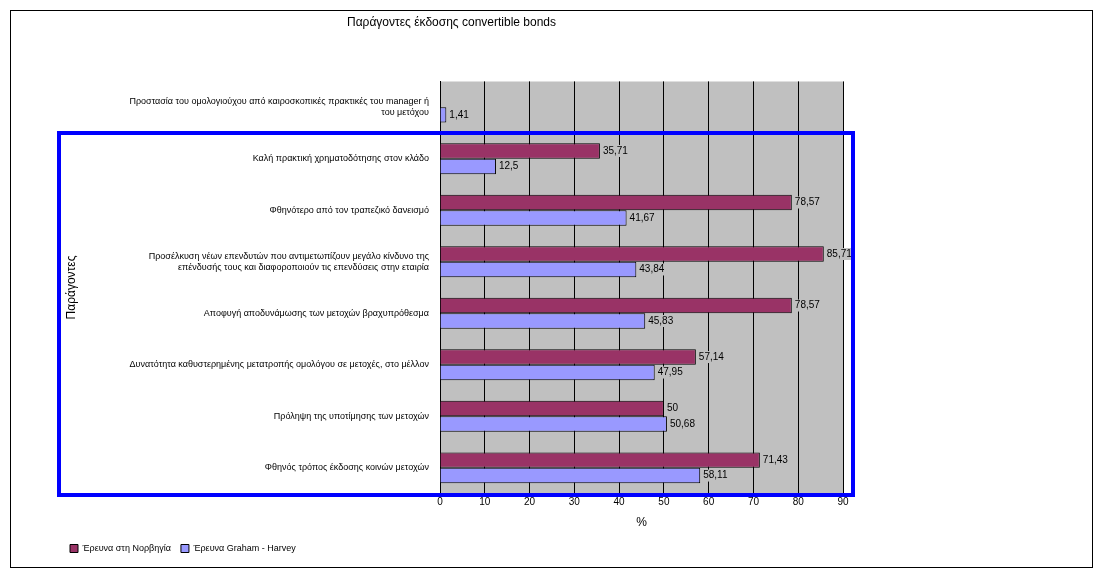 This screenshot has width=1093, height=568. I want to click on data-label: 45,83, so click(661, 320).